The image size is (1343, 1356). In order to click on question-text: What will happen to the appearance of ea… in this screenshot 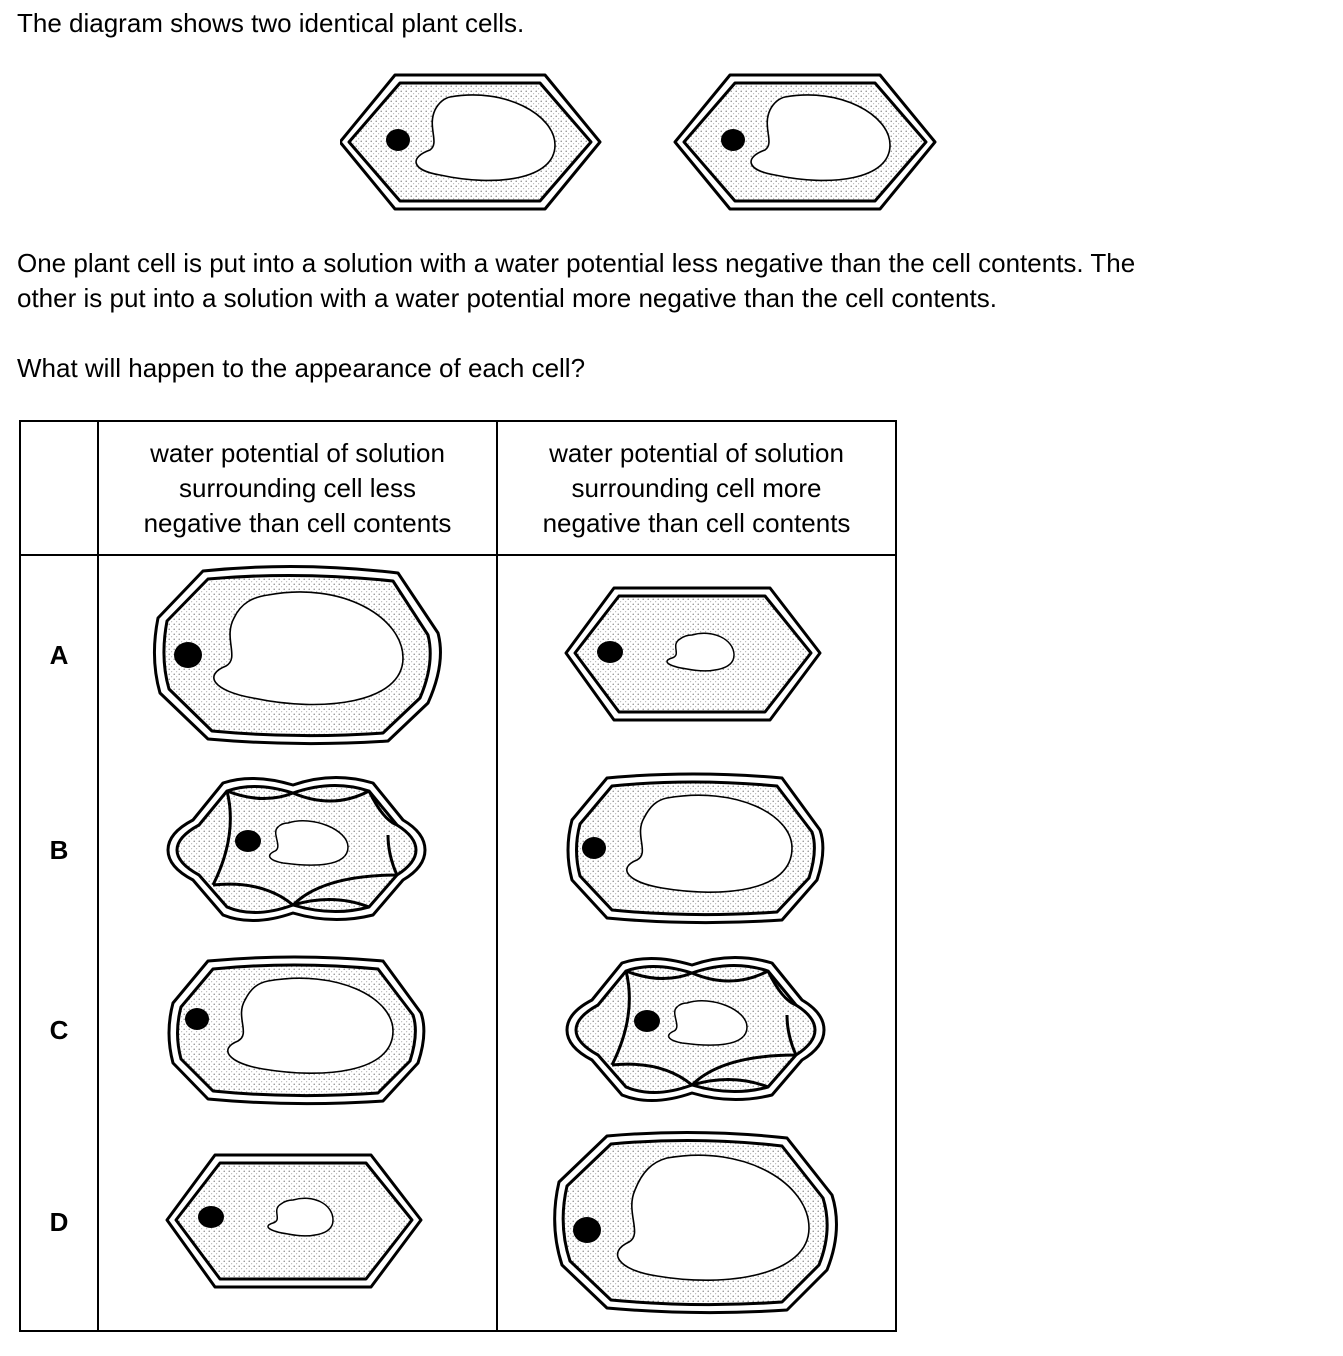, I will do `click(301, 368)`.